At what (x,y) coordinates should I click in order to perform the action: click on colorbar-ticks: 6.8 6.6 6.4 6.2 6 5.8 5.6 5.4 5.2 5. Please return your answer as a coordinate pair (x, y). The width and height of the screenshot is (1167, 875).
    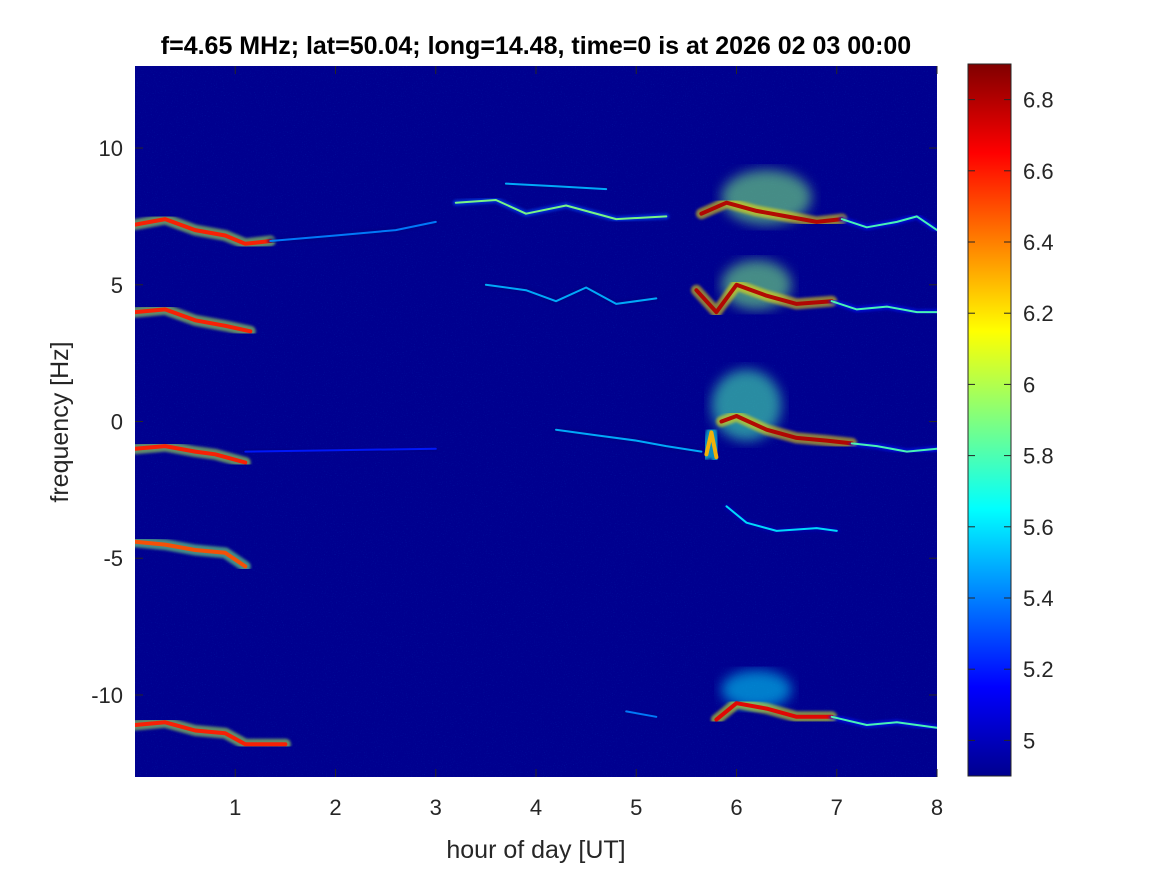
    Looking at the image, I should click on (1011, 420).